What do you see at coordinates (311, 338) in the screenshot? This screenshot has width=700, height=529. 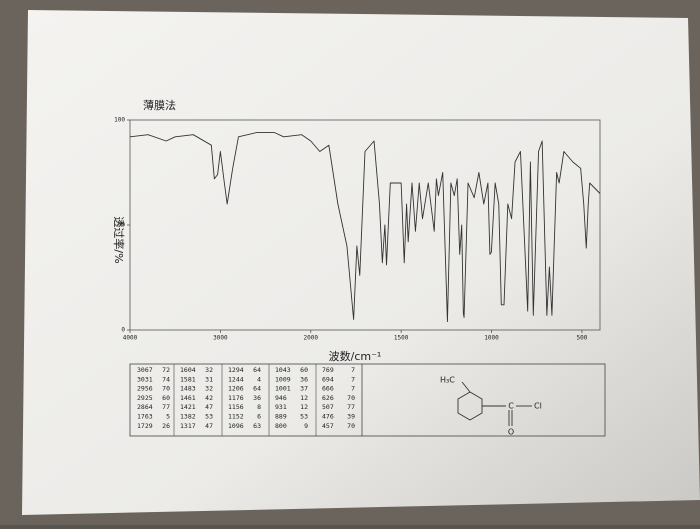 I see `x-tick-label: 2000` at bounding box center [311, 338].